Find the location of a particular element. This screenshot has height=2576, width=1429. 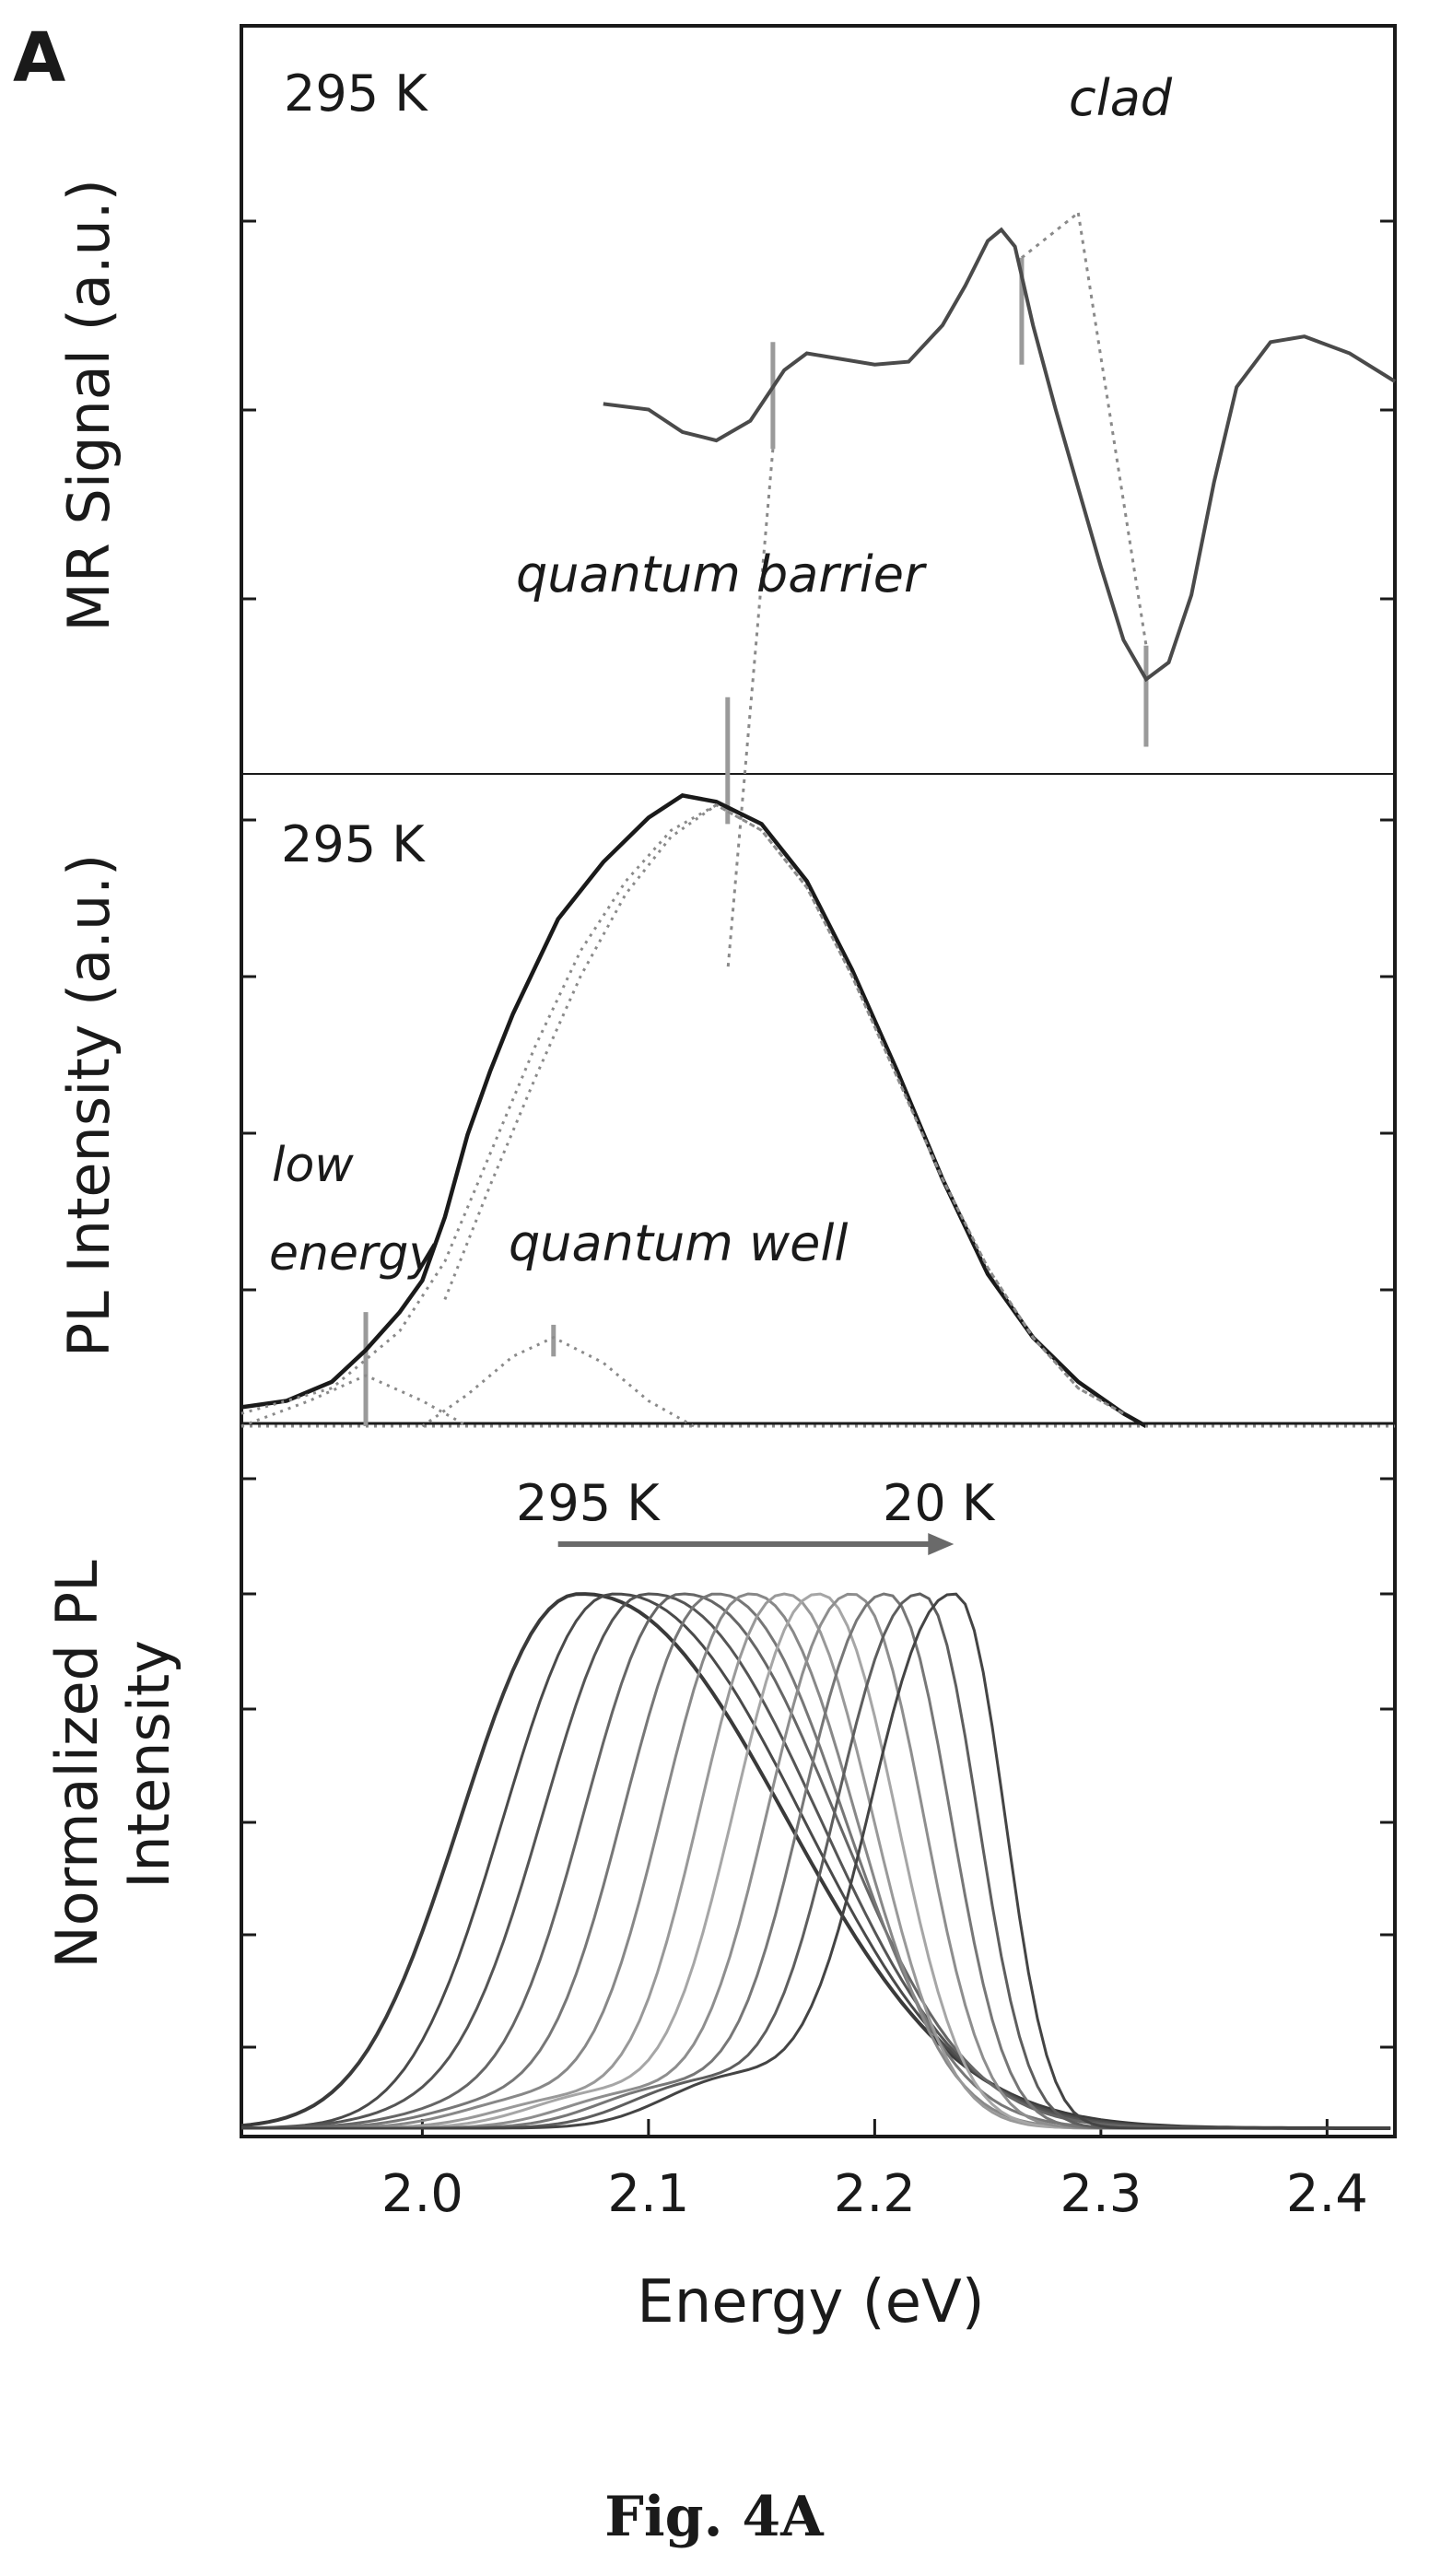

x-tick-labels: 2.0 2.1 2.2 2.3 2.4 is located at coordinates (874, 2194).